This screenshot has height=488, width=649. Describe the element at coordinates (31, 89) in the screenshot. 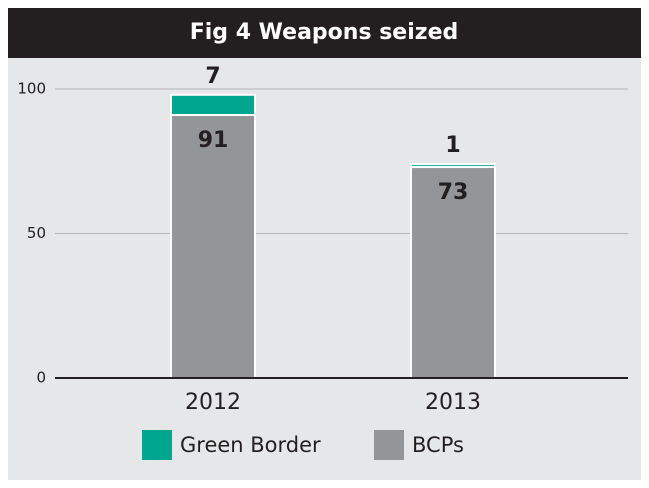

I see `y-tick-label: 100` at that location.